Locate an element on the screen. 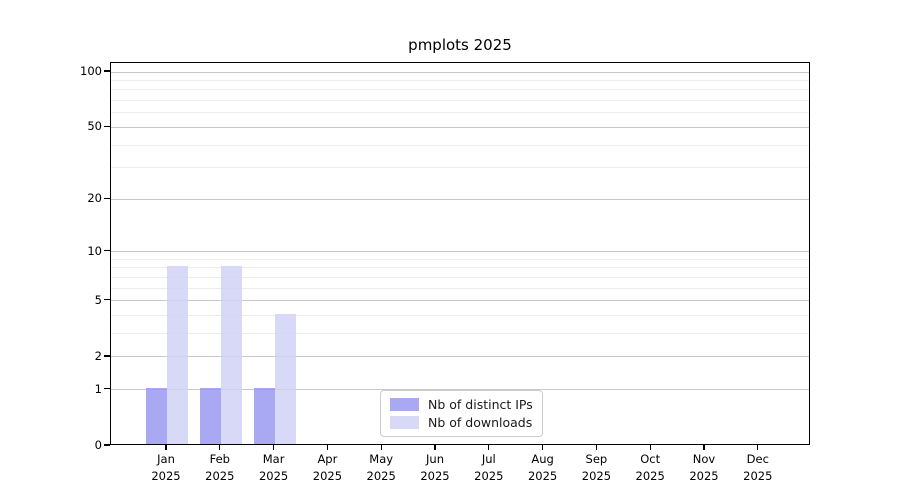  x-tick-label-jan: Jan 2025 is located at coordinates (166, 467).